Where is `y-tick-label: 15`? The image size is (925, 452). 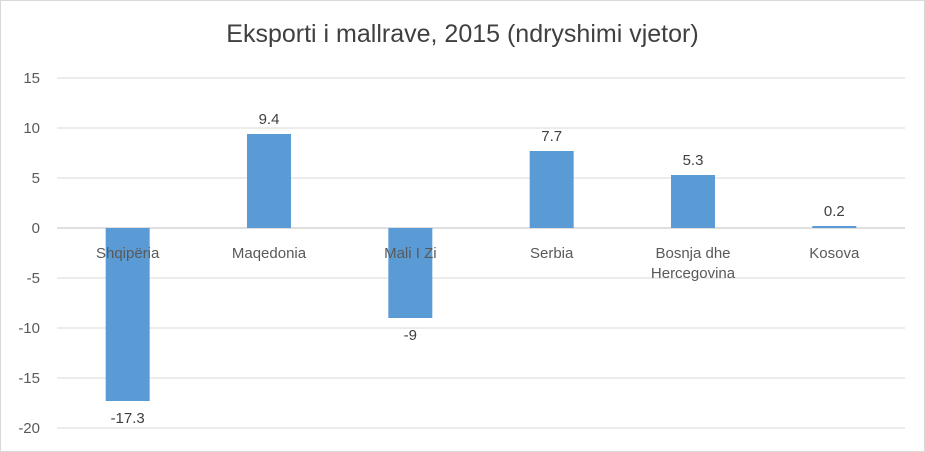
y-tick-label: 15 is located at coordinates (31, 78).